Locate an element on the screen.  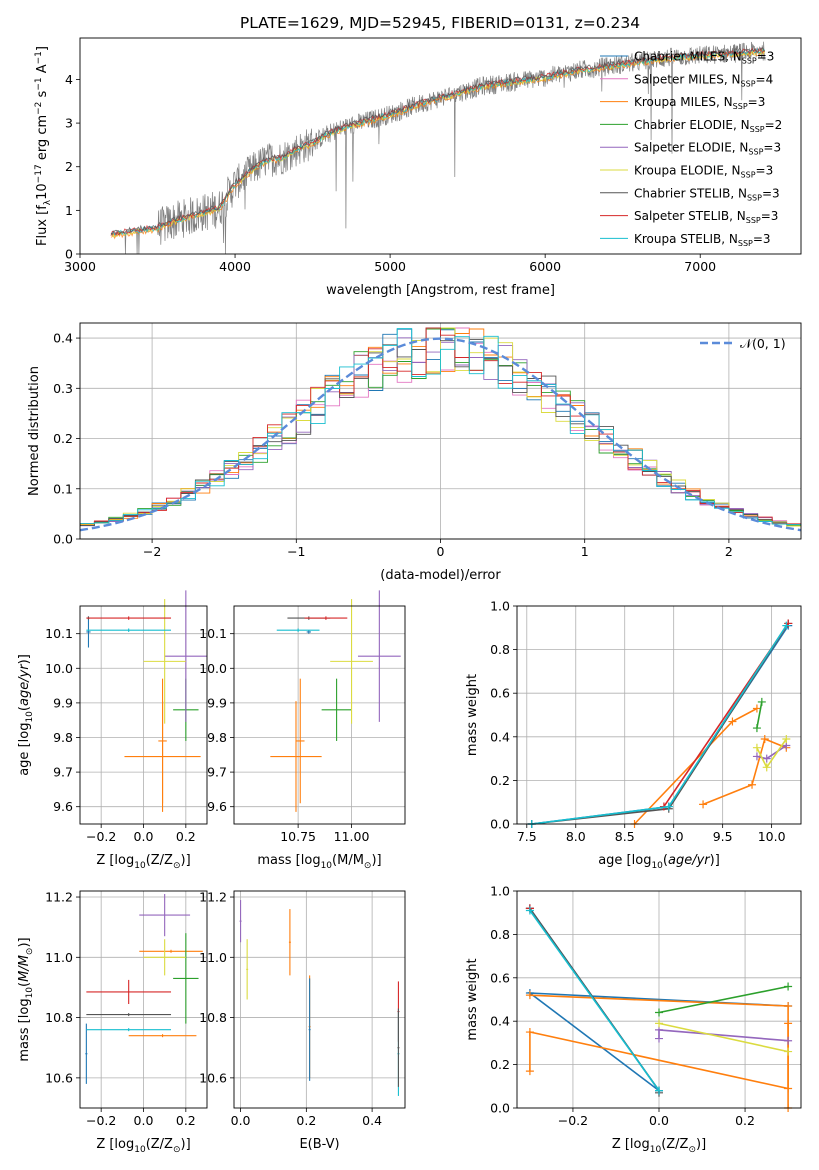
mass_vs_Z-frame is located at coordinates (143, 999).